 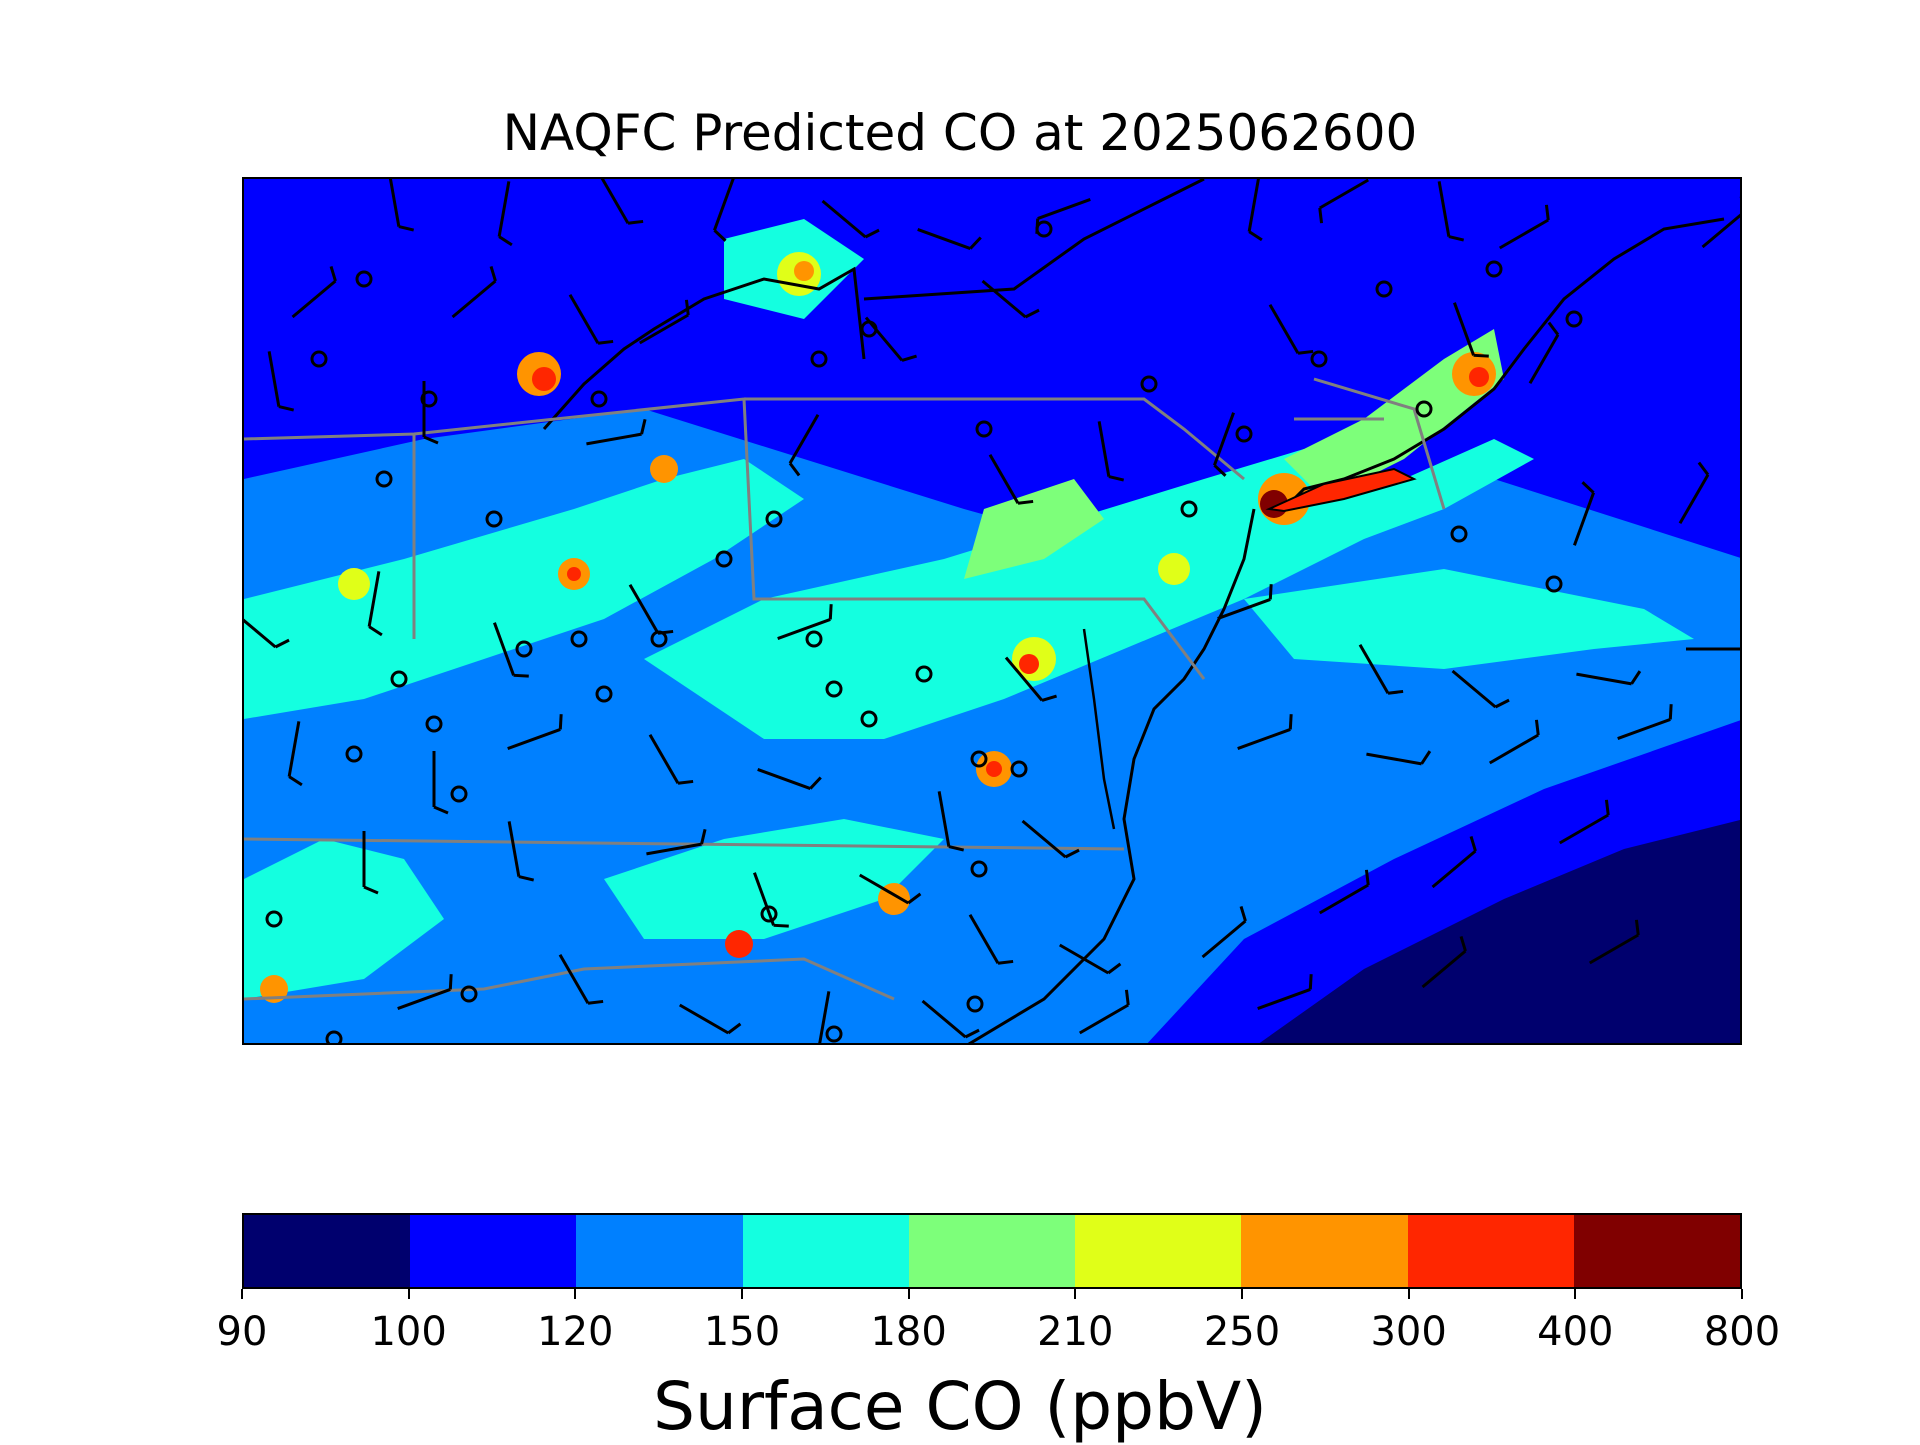 I want to click on hotspot-toronto-red, so click(x=544, y=379).